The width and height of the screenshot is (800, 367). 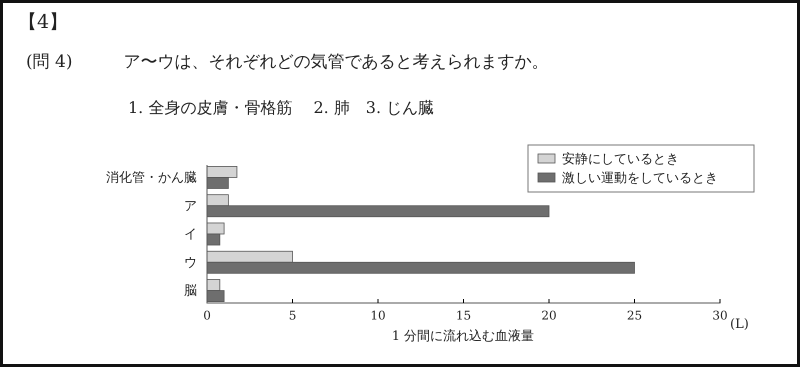 I want to click on x-tick-label: 5, so click(x=292, y=315).